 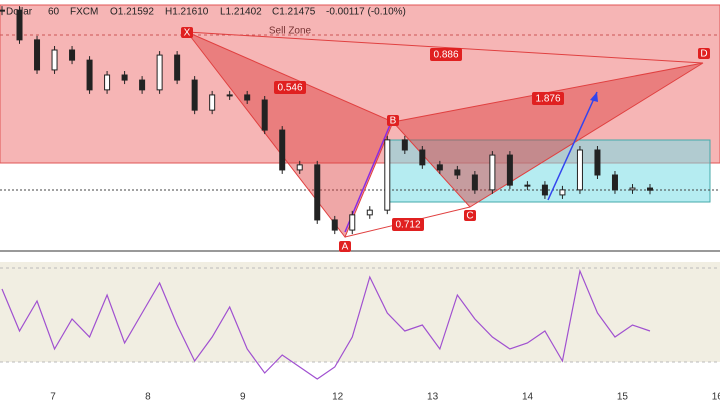 I want to click on pattern-xab, so click(x=290, y=134).